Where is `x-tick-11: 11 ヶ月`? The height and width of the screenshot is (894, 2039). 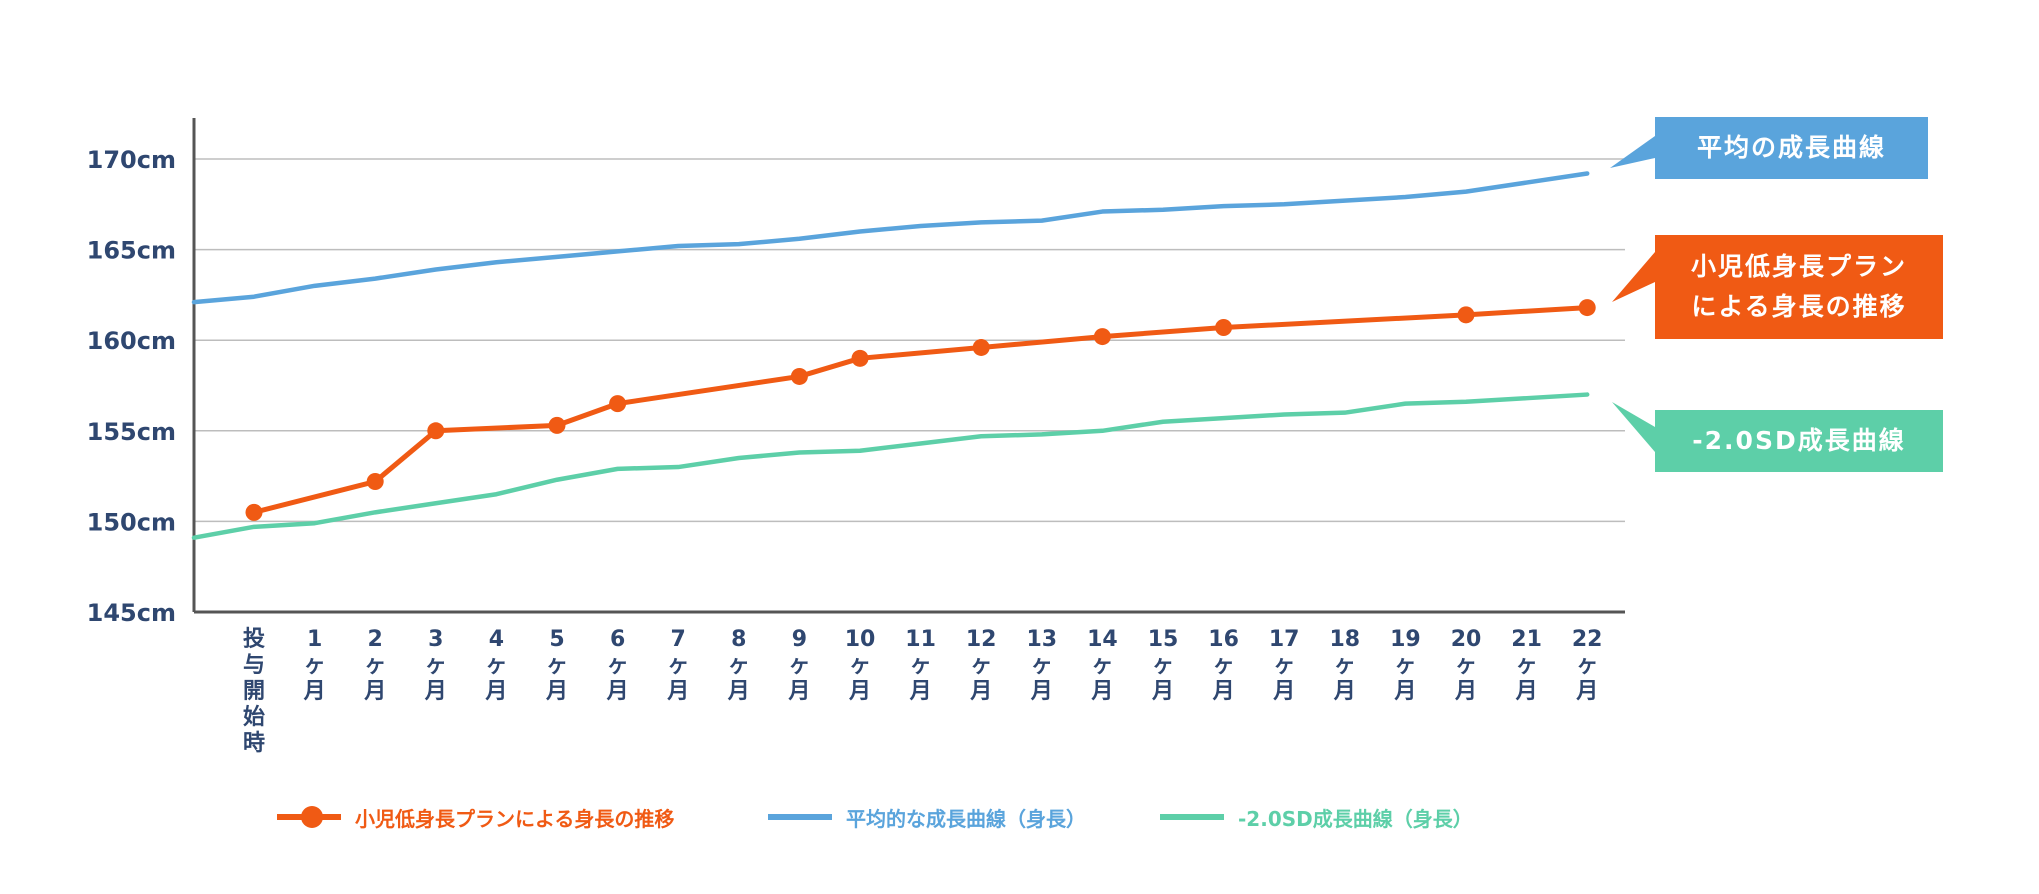 x-tick-11: 11 ヶ月 is located at coordinates (920, 665).